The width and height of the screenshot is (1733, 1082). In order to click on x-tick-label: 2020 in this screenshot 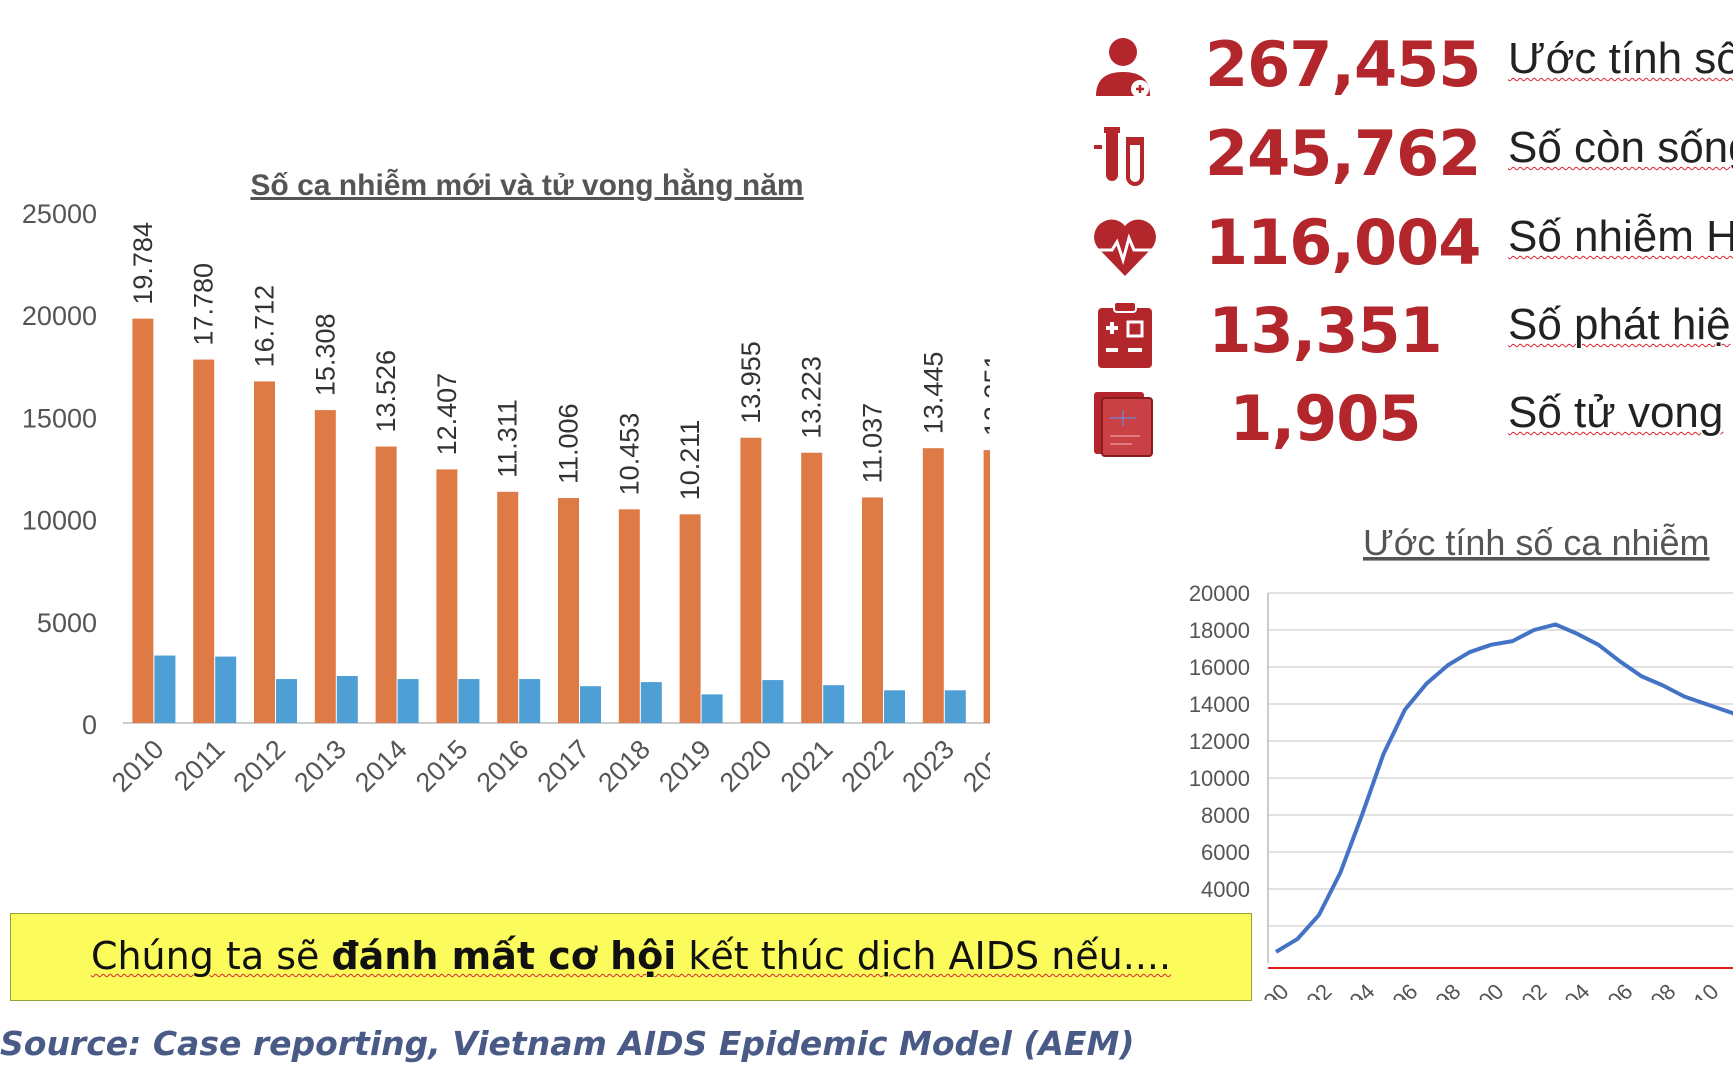, I will do `click(746, 766)`.